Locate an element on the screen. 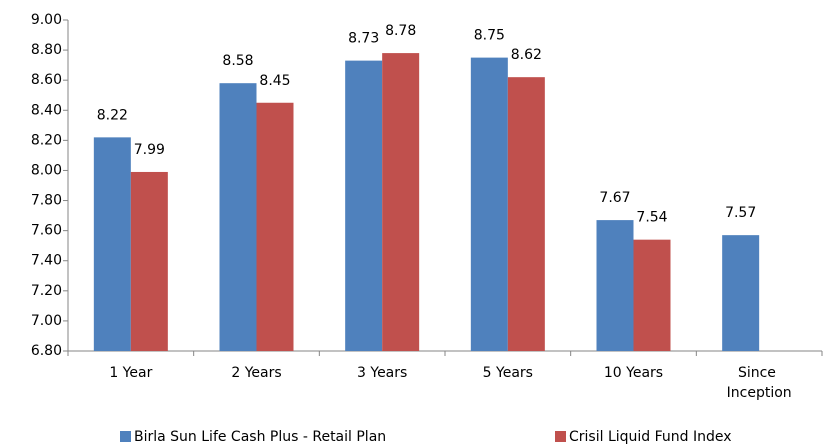  legend-label: Birla Sun Life Cash Plus - Retail Plan is located at coordinates (260, 437).